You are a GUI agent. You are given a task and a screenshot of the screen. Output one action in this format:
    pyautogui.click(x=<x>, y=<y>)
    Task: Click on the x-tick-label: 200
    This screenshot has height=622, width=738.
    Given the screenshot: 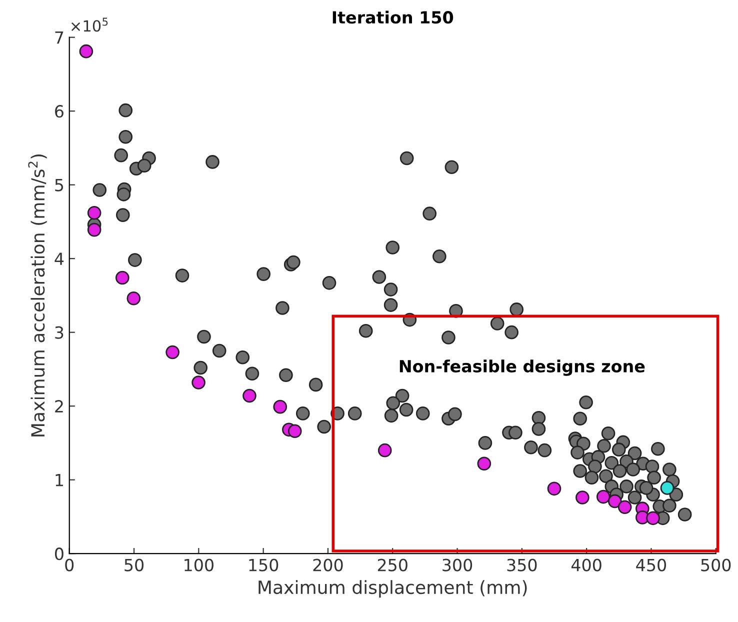 What is the action you would take?
    pyautogui.click(x=328, y=565)
    